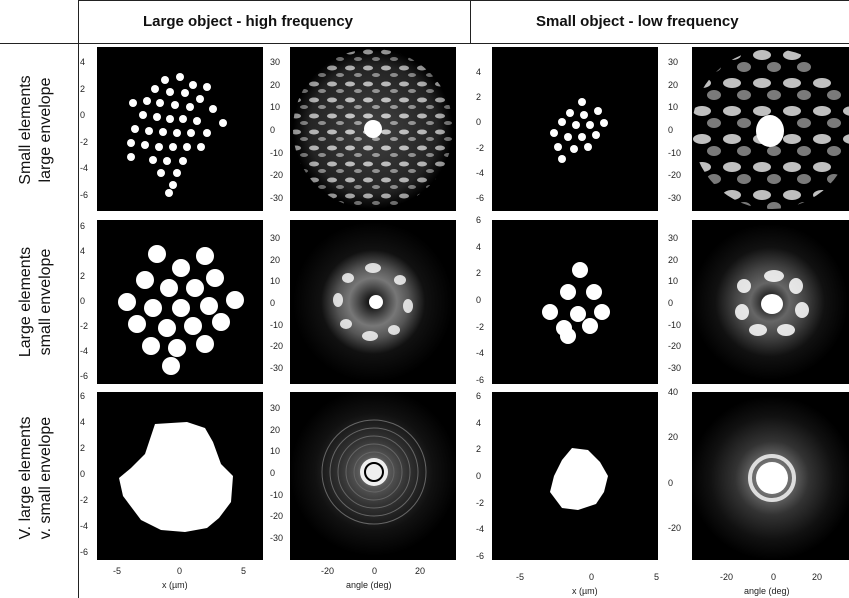  Describe the element at coordinates (727, 577) in the screenshot. I see `x-tick-far2-0: -20` at that location.